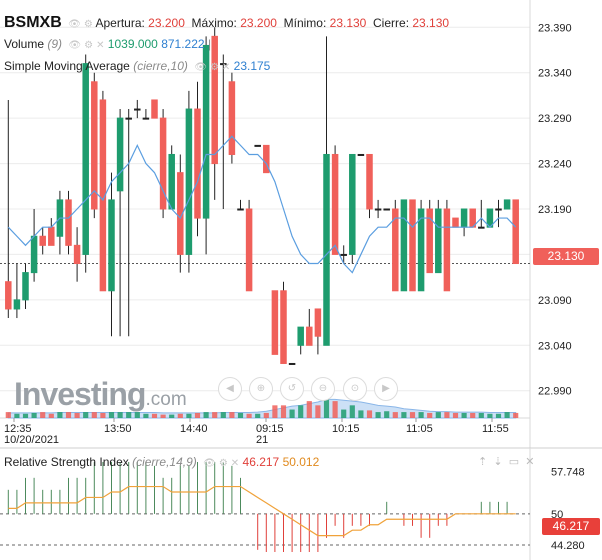 This screenshot has height=560, width=602. I want to click on time-axis-label: 14:40, so click(194, 429).